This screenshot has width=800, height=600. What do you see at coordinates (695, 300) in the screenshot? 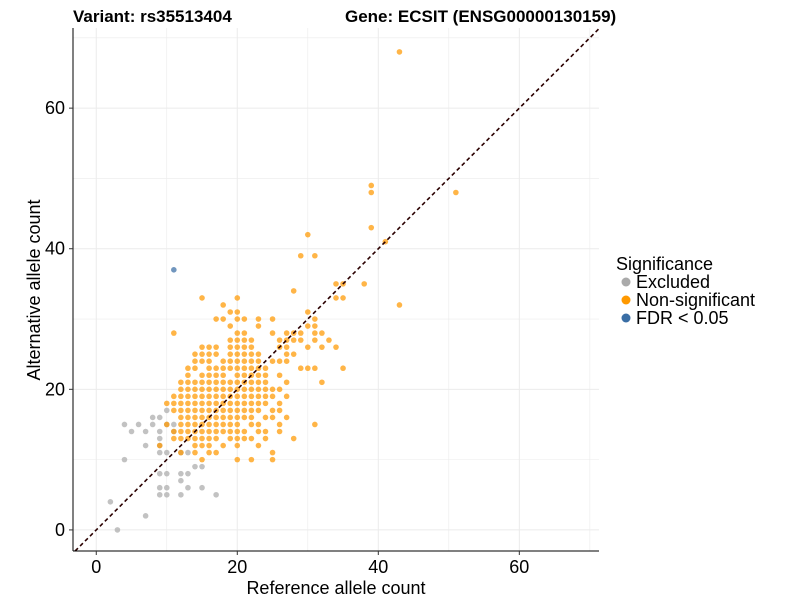
I see `legend-entry-label: Non-significant` at bounding box center [695, 300].